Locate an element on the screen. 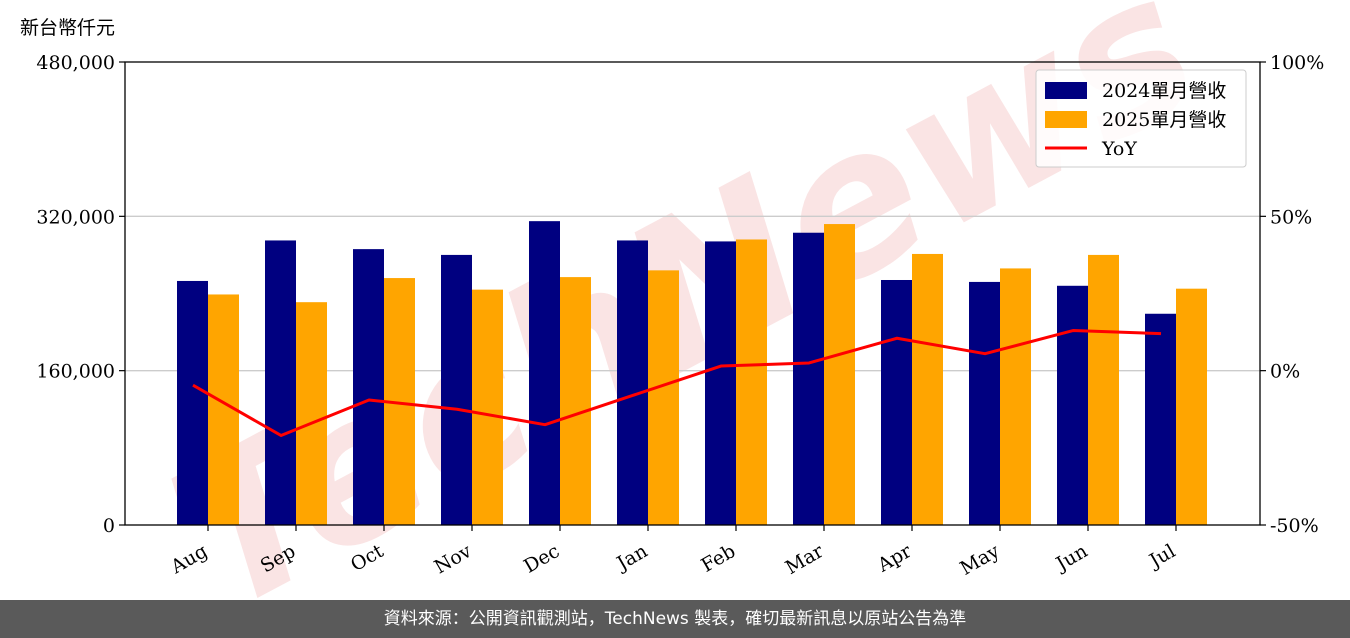  x-tick-label: Dec is located at coordinates (541, 559).